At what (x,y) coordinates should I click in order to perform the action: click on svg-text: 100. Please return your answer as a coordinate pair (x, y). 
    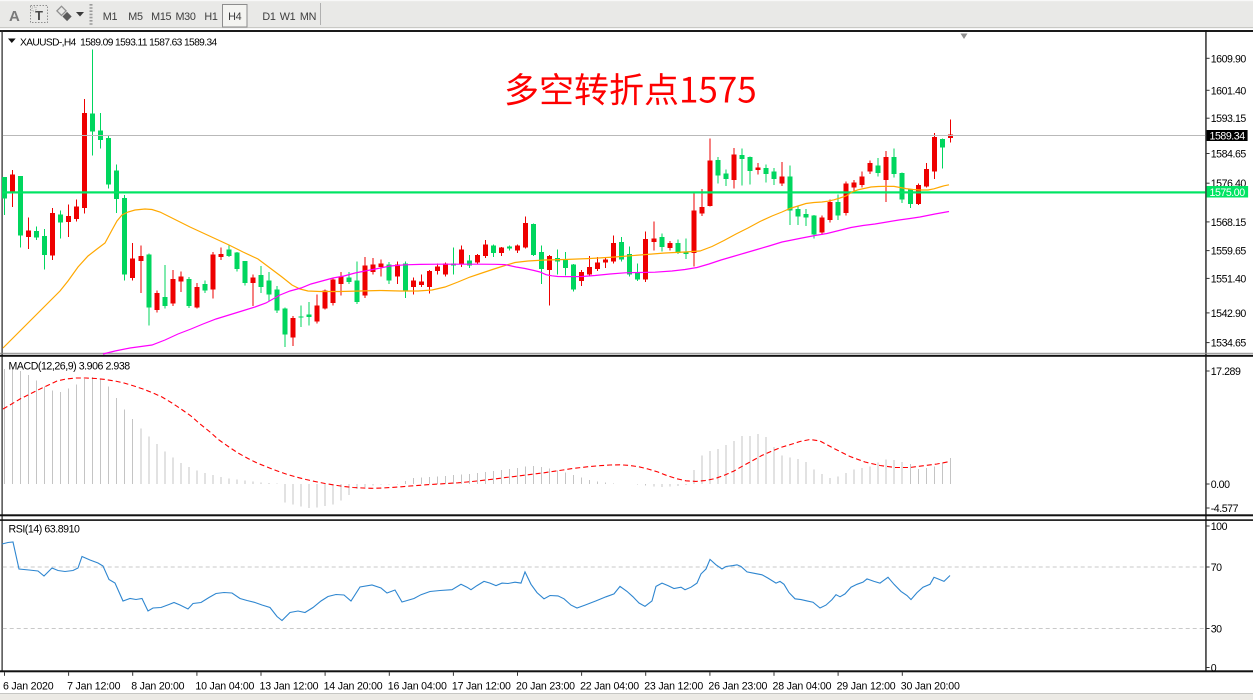
    Looking at the image, I should click on (1219, 527).